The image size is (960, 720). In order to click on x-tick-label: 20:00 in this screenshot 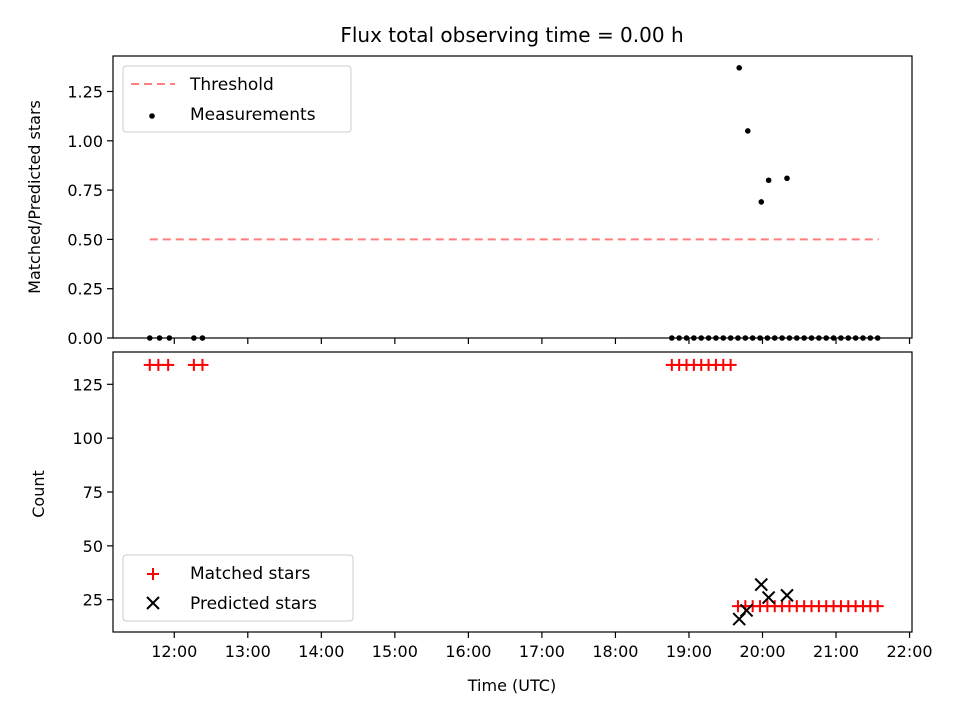, I will do `click(762, 651)`.